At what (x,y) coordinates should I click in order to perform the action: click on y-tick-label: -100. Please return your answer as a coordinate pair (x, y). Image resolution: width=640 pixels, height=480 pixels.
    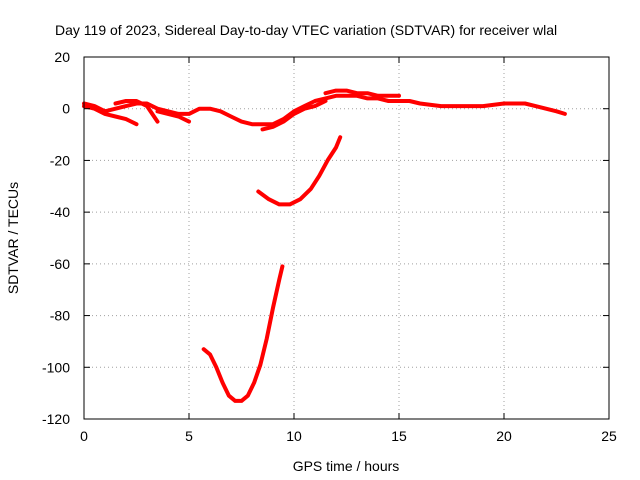
    Looking at the image, I should click on (56, 367).